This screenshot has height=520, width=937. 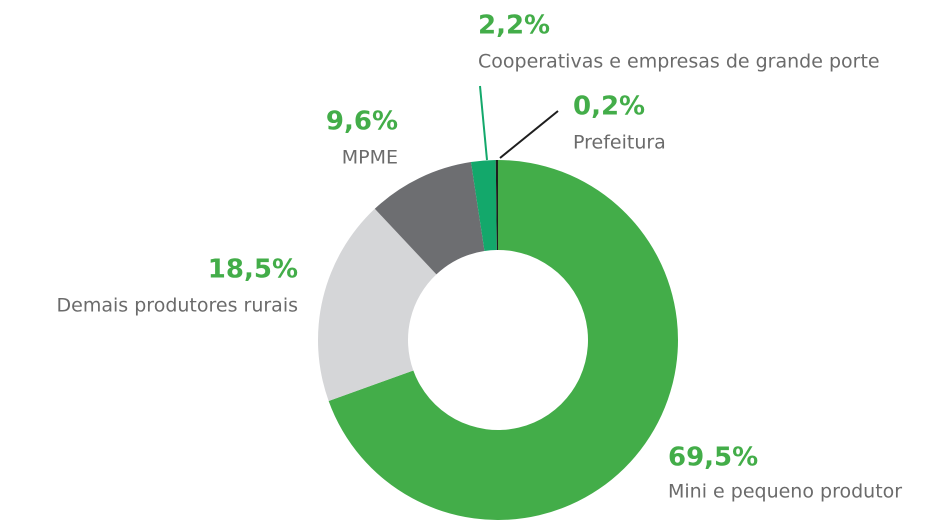 I want to click on category-label: Prefeitura, so click(x=619, y=143).